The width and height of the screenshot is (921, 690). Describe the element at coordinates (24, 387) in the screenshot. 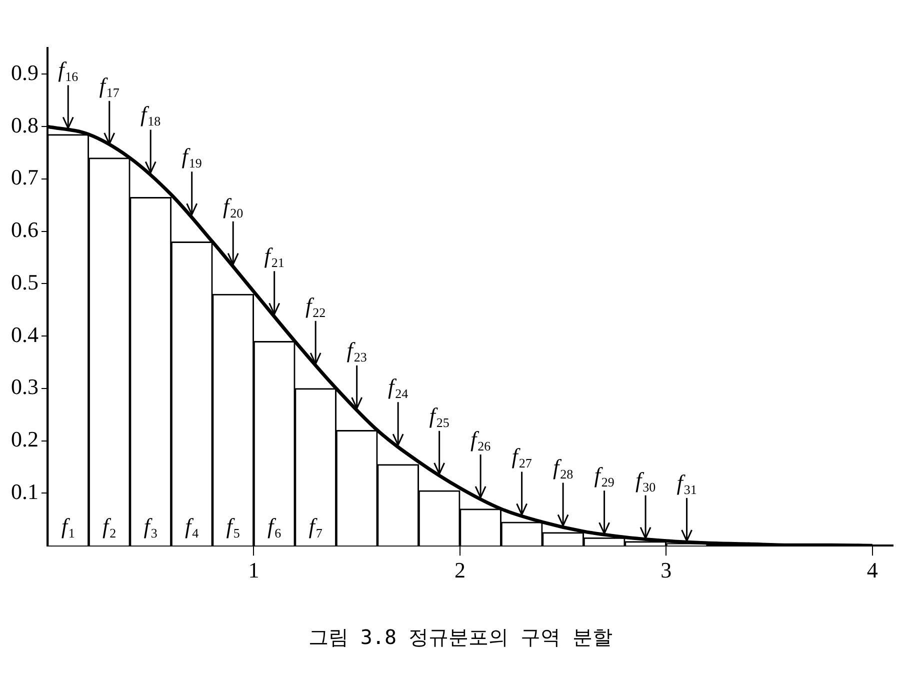

I see `y-tick-label: 0.3` at that location.